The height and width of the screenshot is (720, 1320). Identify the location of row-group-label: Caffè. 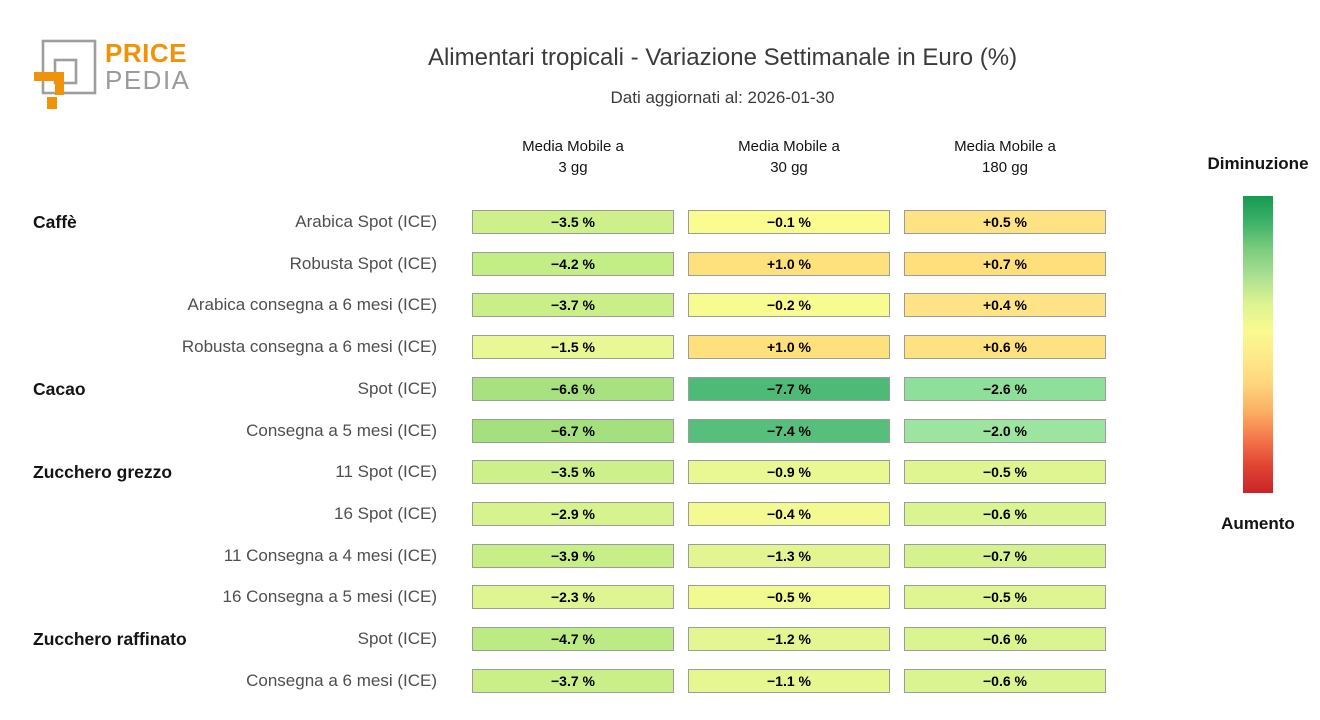
(55, 222).